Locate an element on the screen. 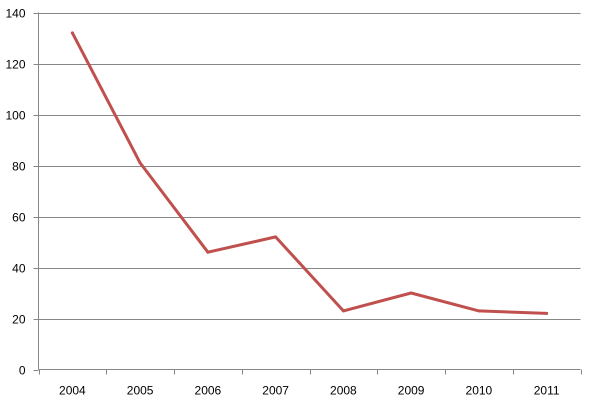 The image size is (593, 407). x-tick-label-2009: 2009 is located at coordinates (411, 391).